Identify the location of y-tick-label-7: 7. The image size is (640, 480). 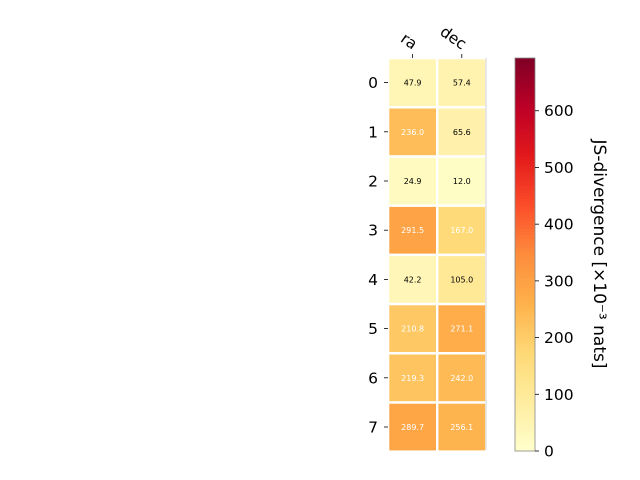
(373, 428).